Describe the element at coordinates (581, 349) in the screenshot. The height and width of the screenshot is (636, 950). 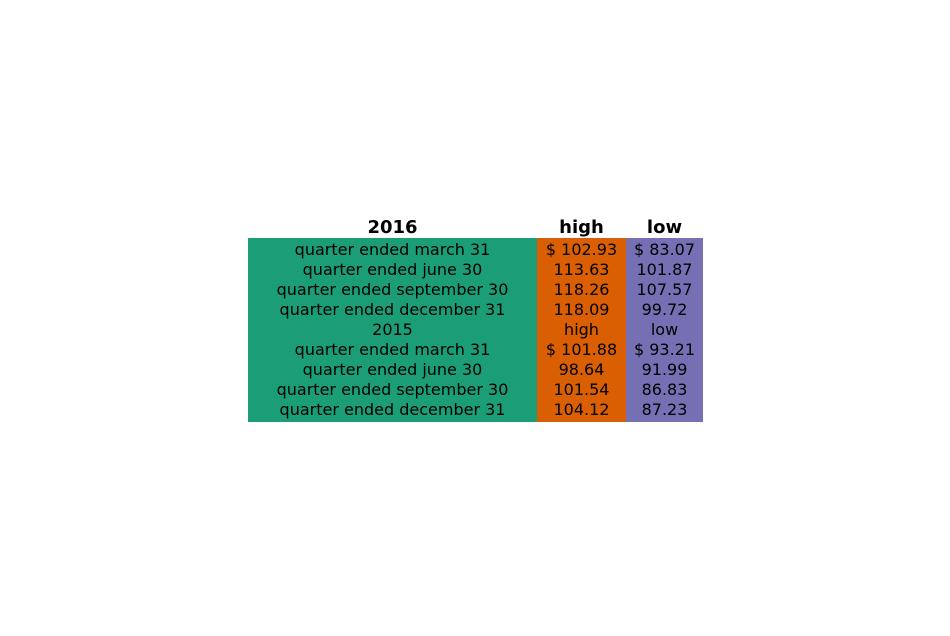
I see `table-cell: $ 101.88` at that location.